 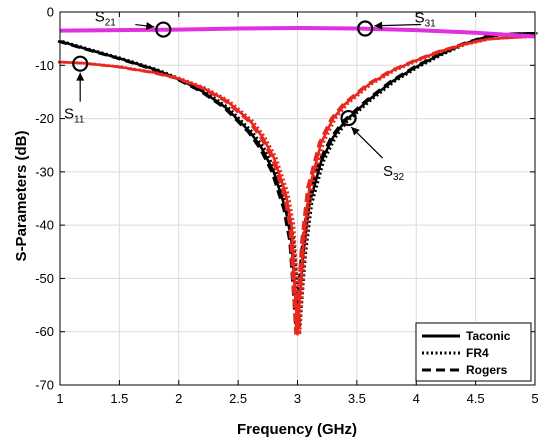 What do you see at coordinates (44, 385) in the screenshot?
I see `y-tick-label: -70` at bounding box center [44, 385].